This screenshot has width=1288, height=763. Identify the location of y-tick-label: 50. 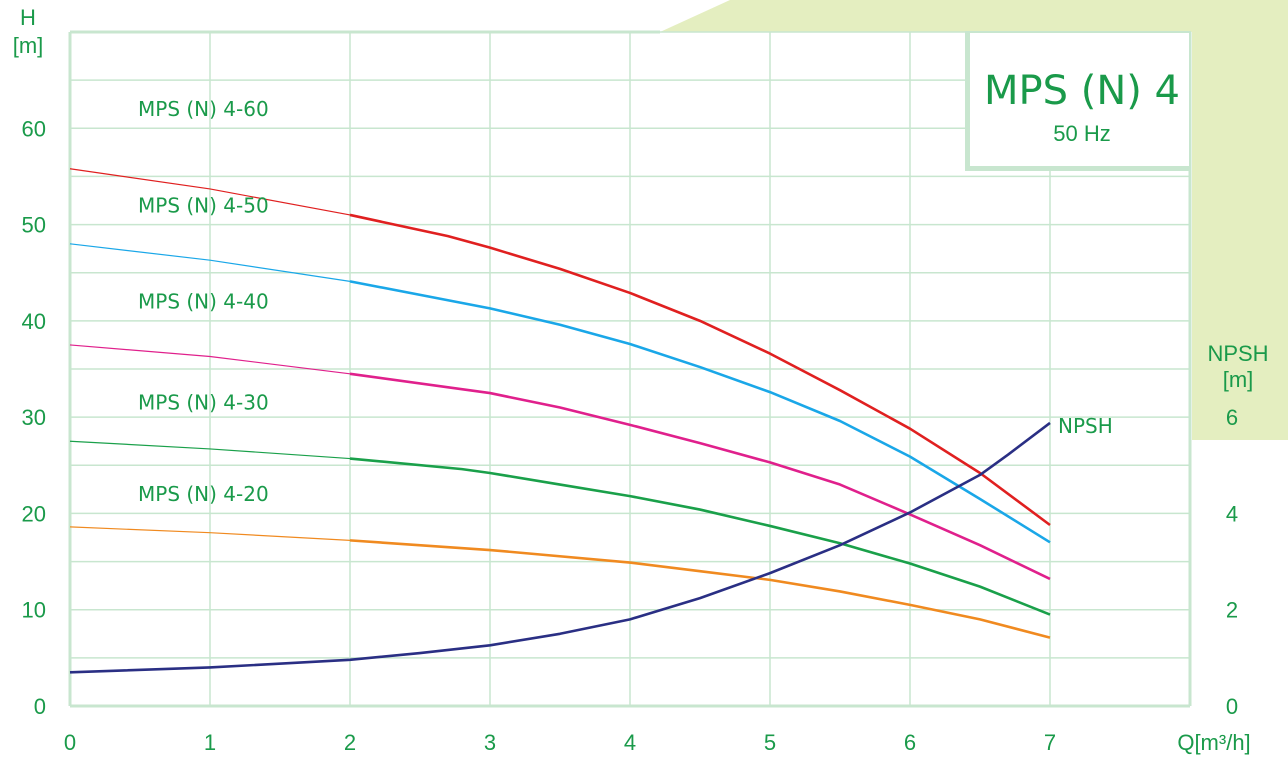
(34, 225).